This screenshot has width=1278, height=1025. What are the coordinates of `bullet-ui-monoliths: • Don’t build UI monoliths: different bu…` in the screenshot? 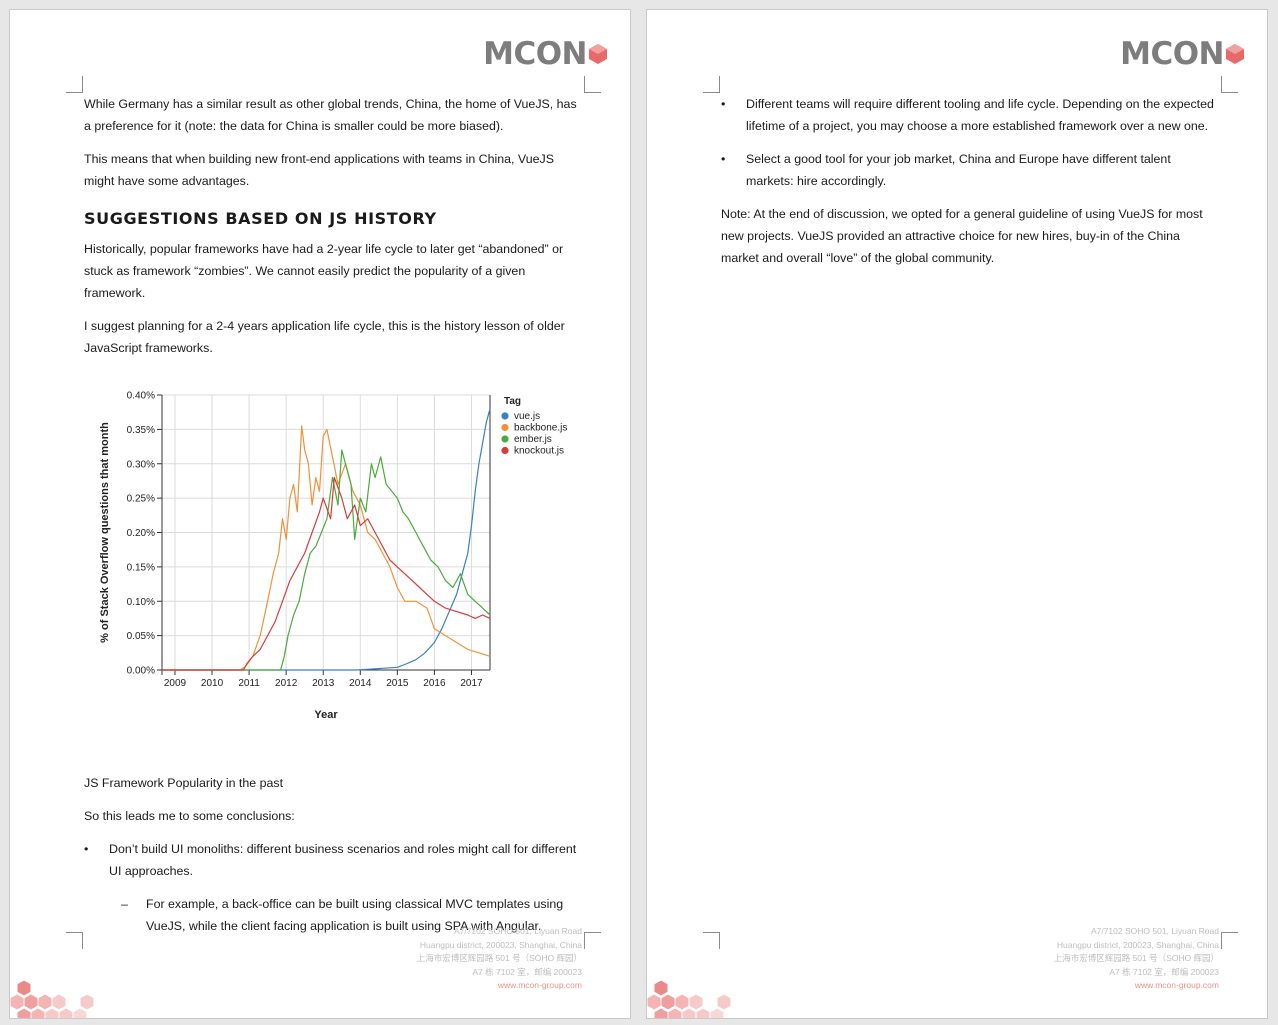 It's located at (334, 860).